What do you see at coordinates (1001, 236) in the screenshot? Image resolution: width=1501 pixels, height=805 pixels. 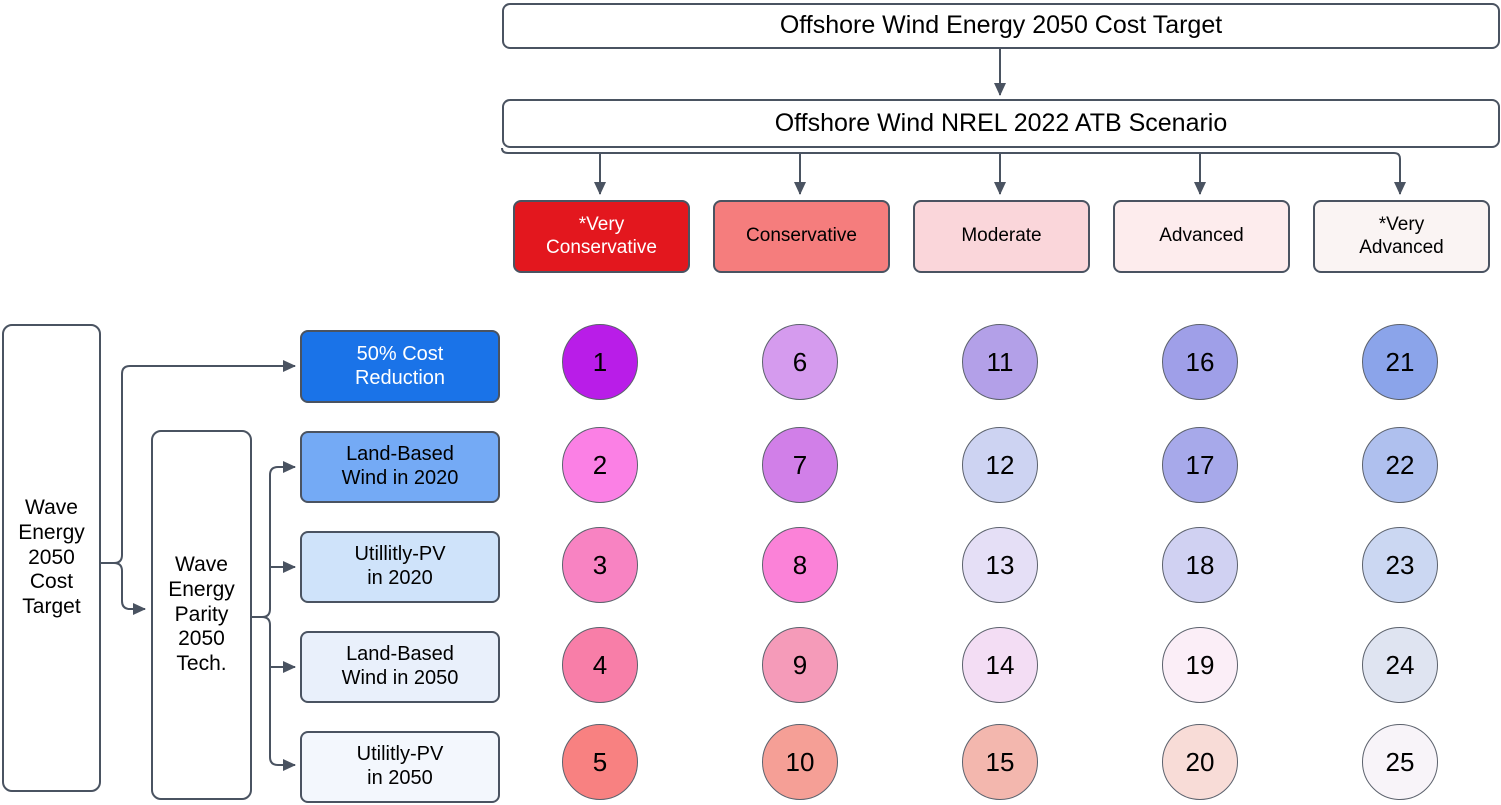 I see `scenario-box-moderate: Moderate` at bounding box center [1001, 236].